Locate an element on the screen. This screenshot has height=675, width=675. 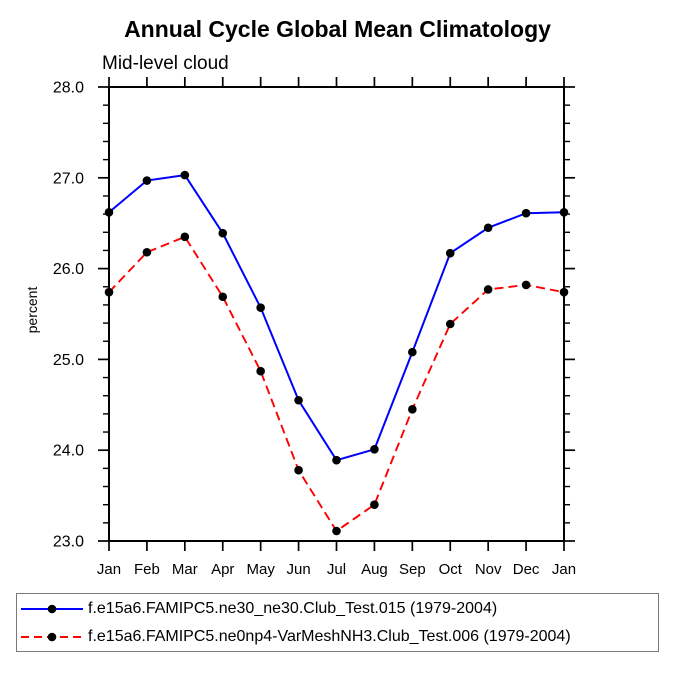
y-axis-tick-label: 25.0 is located at coordinates (68, 360).